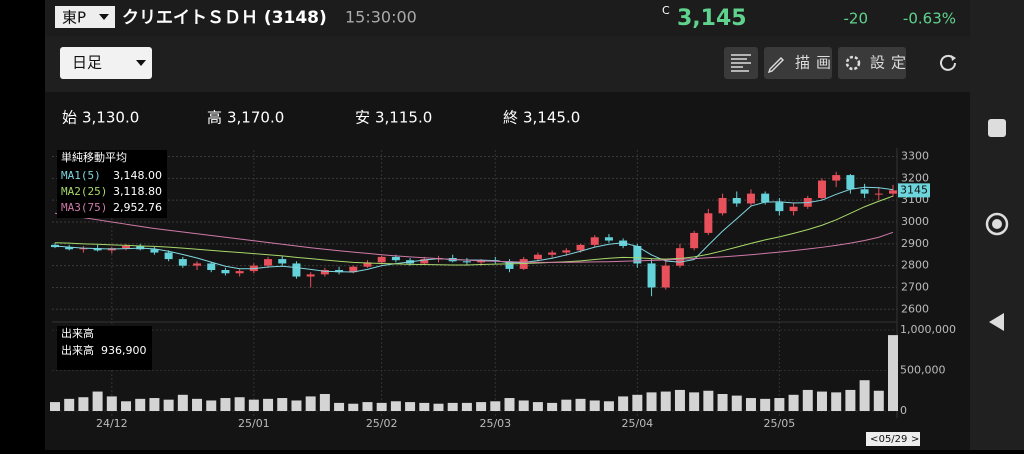 Image resolution: width=1024 pixels, height=454 pixels. I want to click on draw-button, so click(798, 63).